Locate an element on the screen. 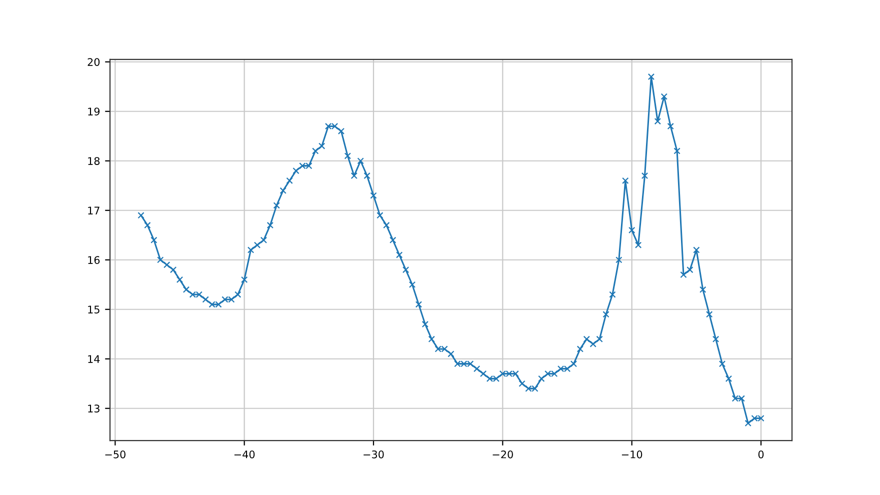  x-tick-label: −20 is located at coordinates (502, 454).